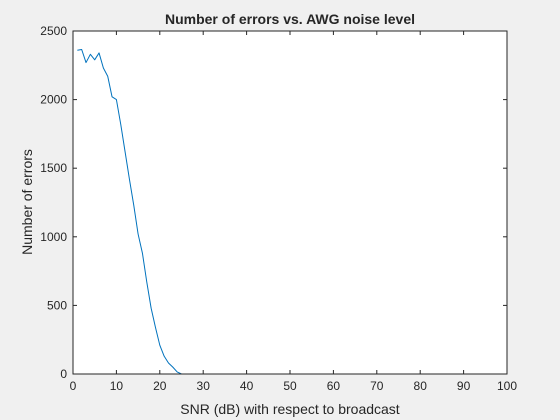 This screenshot has width=560, height=420. What do you see at coordinates (160, 386) in the screenshot?
I see `x-tick-label: 20` at bounding box center [160, 386].